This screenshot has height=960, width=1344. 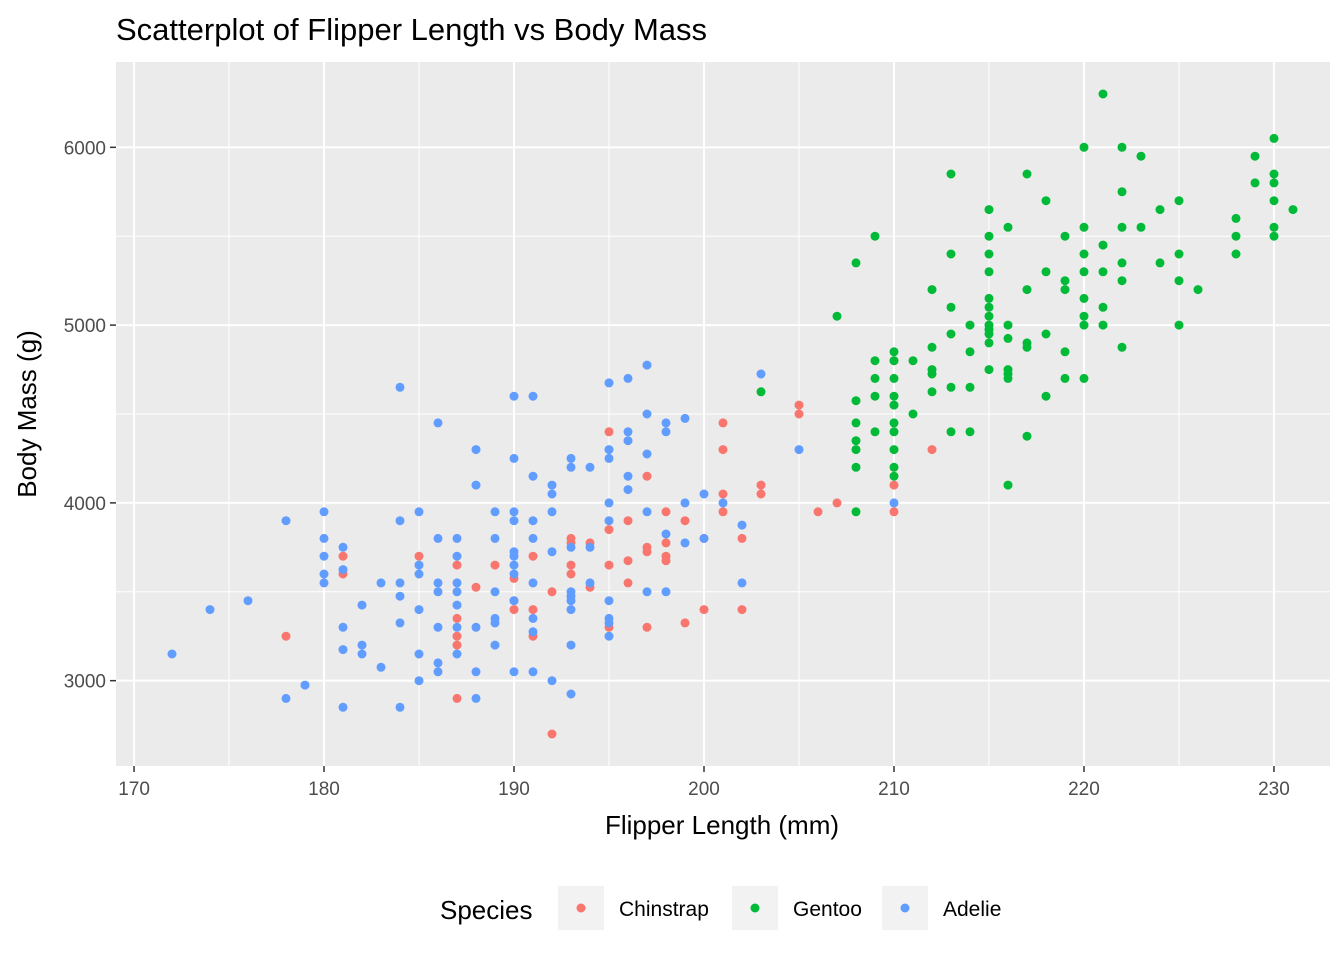 I want to click on x-axis-title: Flipper Length (mm), so click(x=722, y=825).